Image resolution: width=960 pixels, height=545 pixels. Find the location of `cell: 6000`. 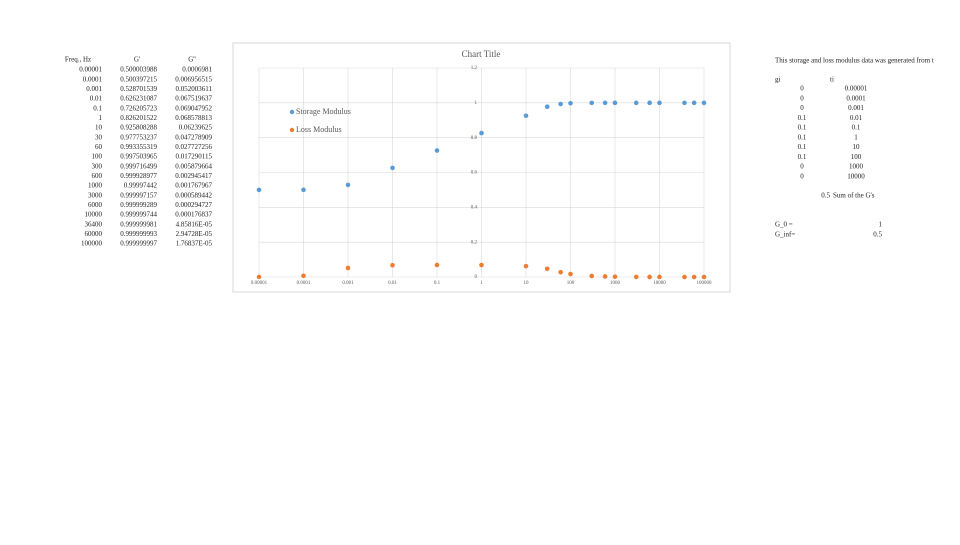

cell: 6000 is located at coordinates (95, 205).